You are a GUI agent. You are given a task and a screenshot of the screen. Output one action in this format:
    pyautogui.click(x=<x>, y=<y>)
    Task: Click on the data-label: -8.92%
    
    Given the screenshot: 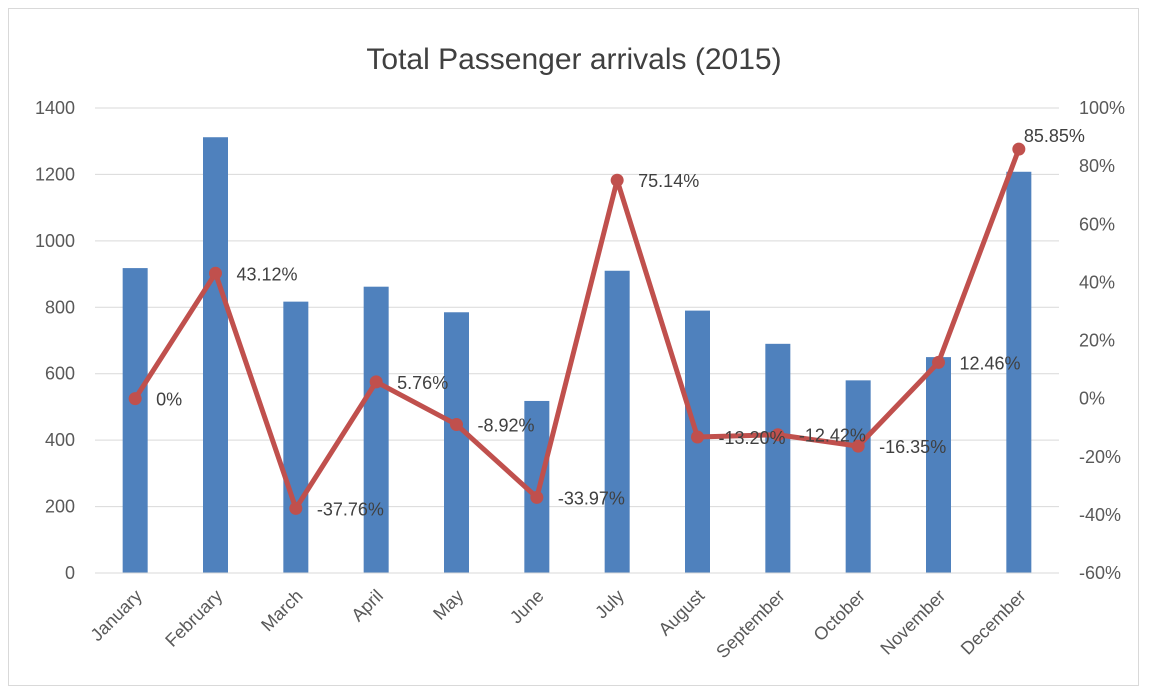 What is the action you would take?
    pyautogui.click(x=506, y=426)
    